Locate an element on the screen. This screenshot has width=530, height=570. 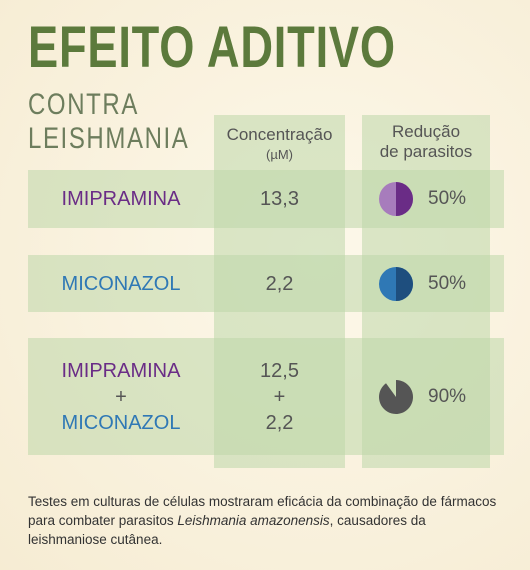
footer-text: , causadores da leishmaniose cutânea. is located at coordinates (227, 530).